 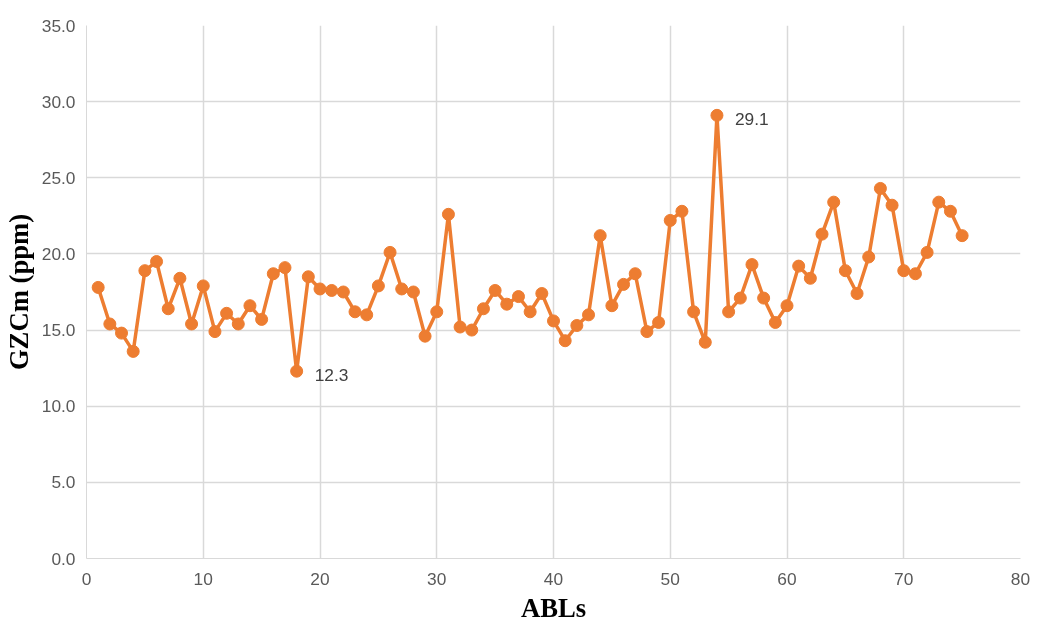 What do you see at coordinates (670, 578) in the screenshot?
I see `x-tick-label: 50` at bounding box center [670, 578].